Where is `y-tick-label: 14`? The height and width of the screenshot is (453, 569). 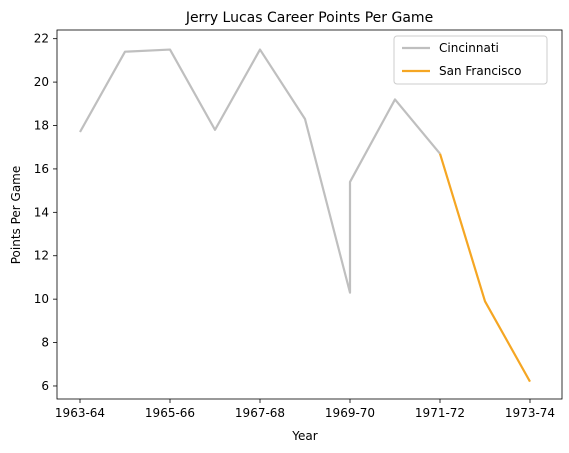 y-tick-label: 14 is located at coordinates (41, 212).